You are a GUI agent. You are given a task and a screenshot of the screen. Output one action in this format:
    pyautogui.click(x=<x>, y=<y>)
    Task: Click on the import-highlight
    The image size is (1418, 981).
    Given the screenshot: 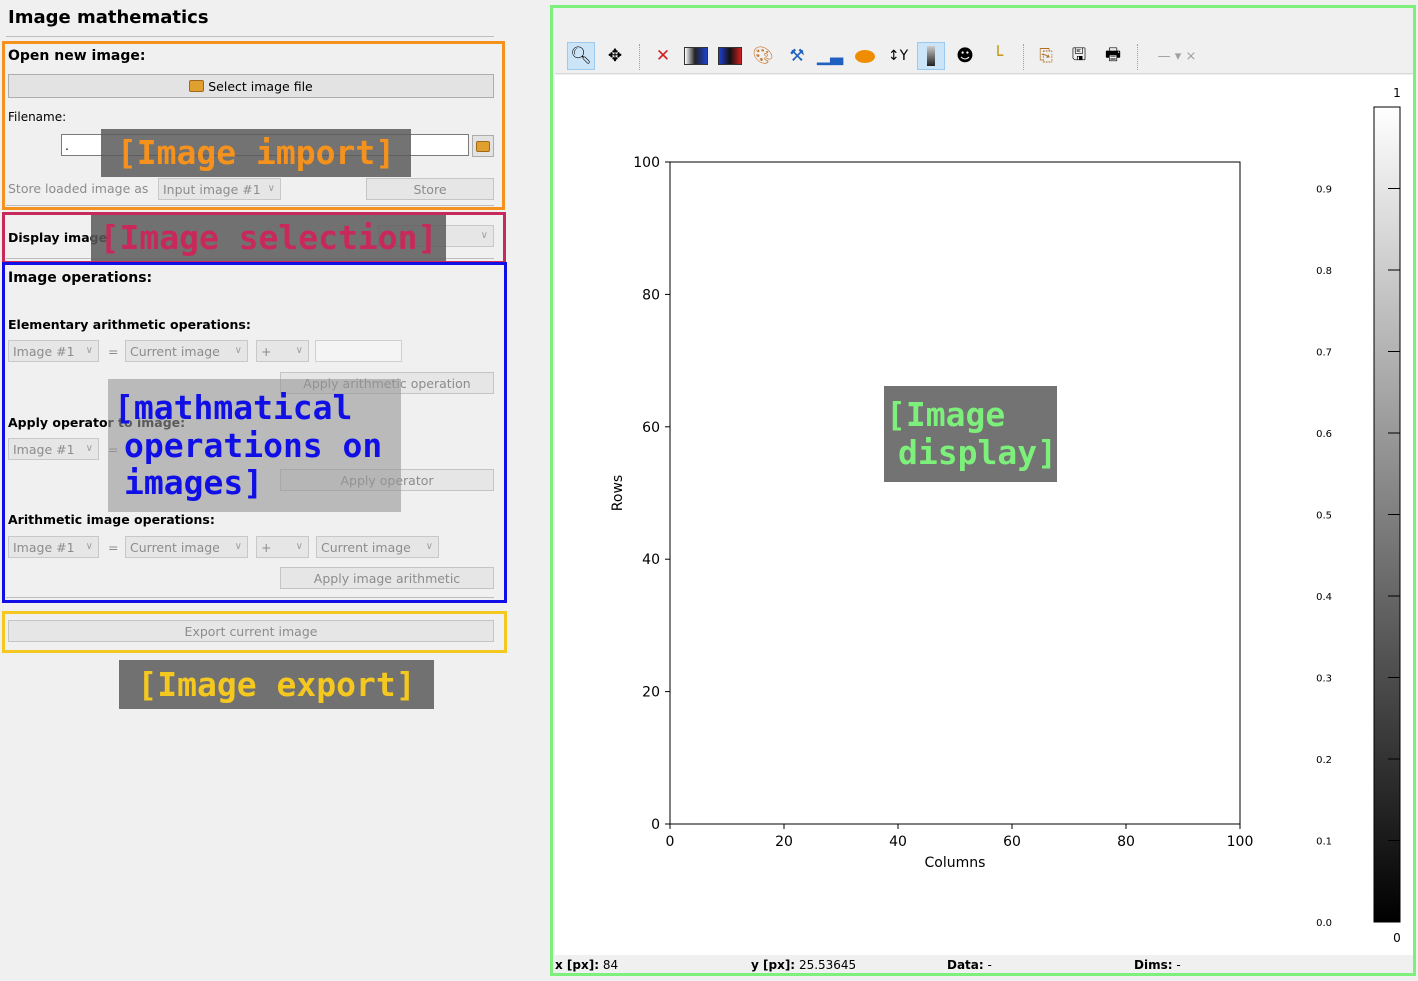 What is the action you would take?
    pyautogui.click(x=253, y=125)
    